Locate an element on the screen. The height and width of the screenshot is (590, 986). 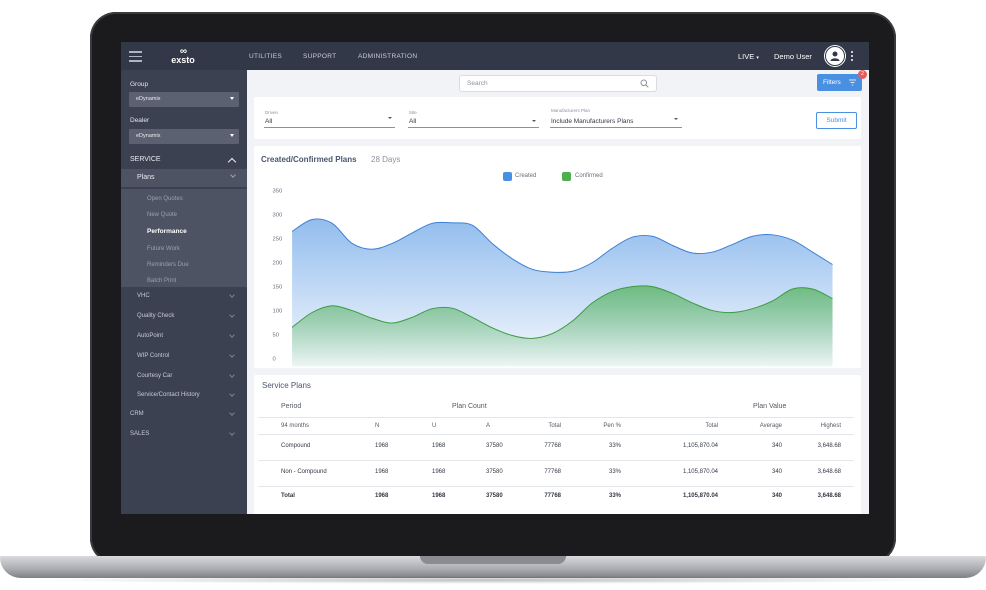
y-tick-label: 200 is located at coordinates (278, 264).